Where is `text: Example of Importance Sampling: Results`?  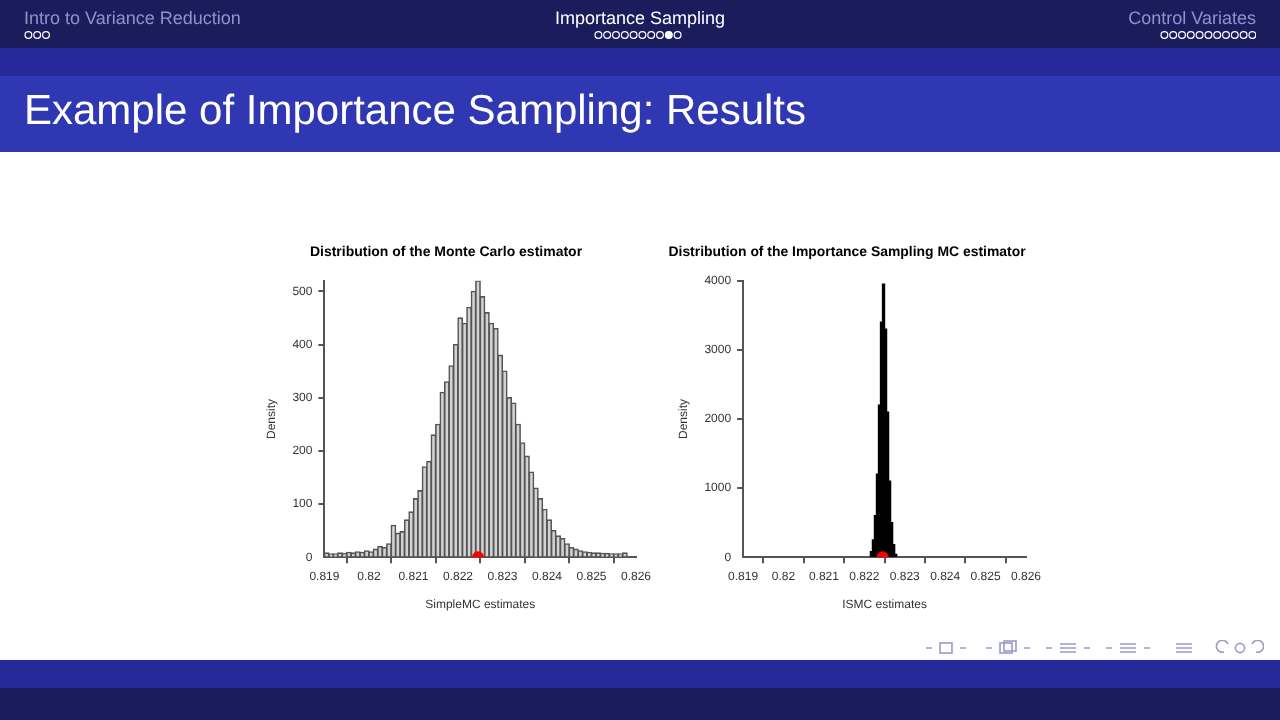 text: Example of Importance Sampling: Results is located at coordinates (415, 112).